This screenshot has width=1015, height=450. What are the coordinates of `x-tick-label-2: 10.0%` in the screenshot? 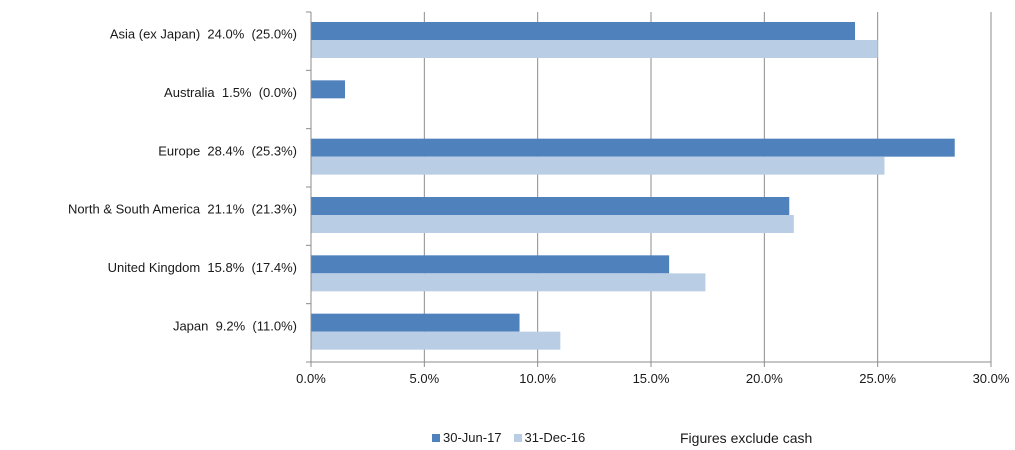 It's located at (537, 378).